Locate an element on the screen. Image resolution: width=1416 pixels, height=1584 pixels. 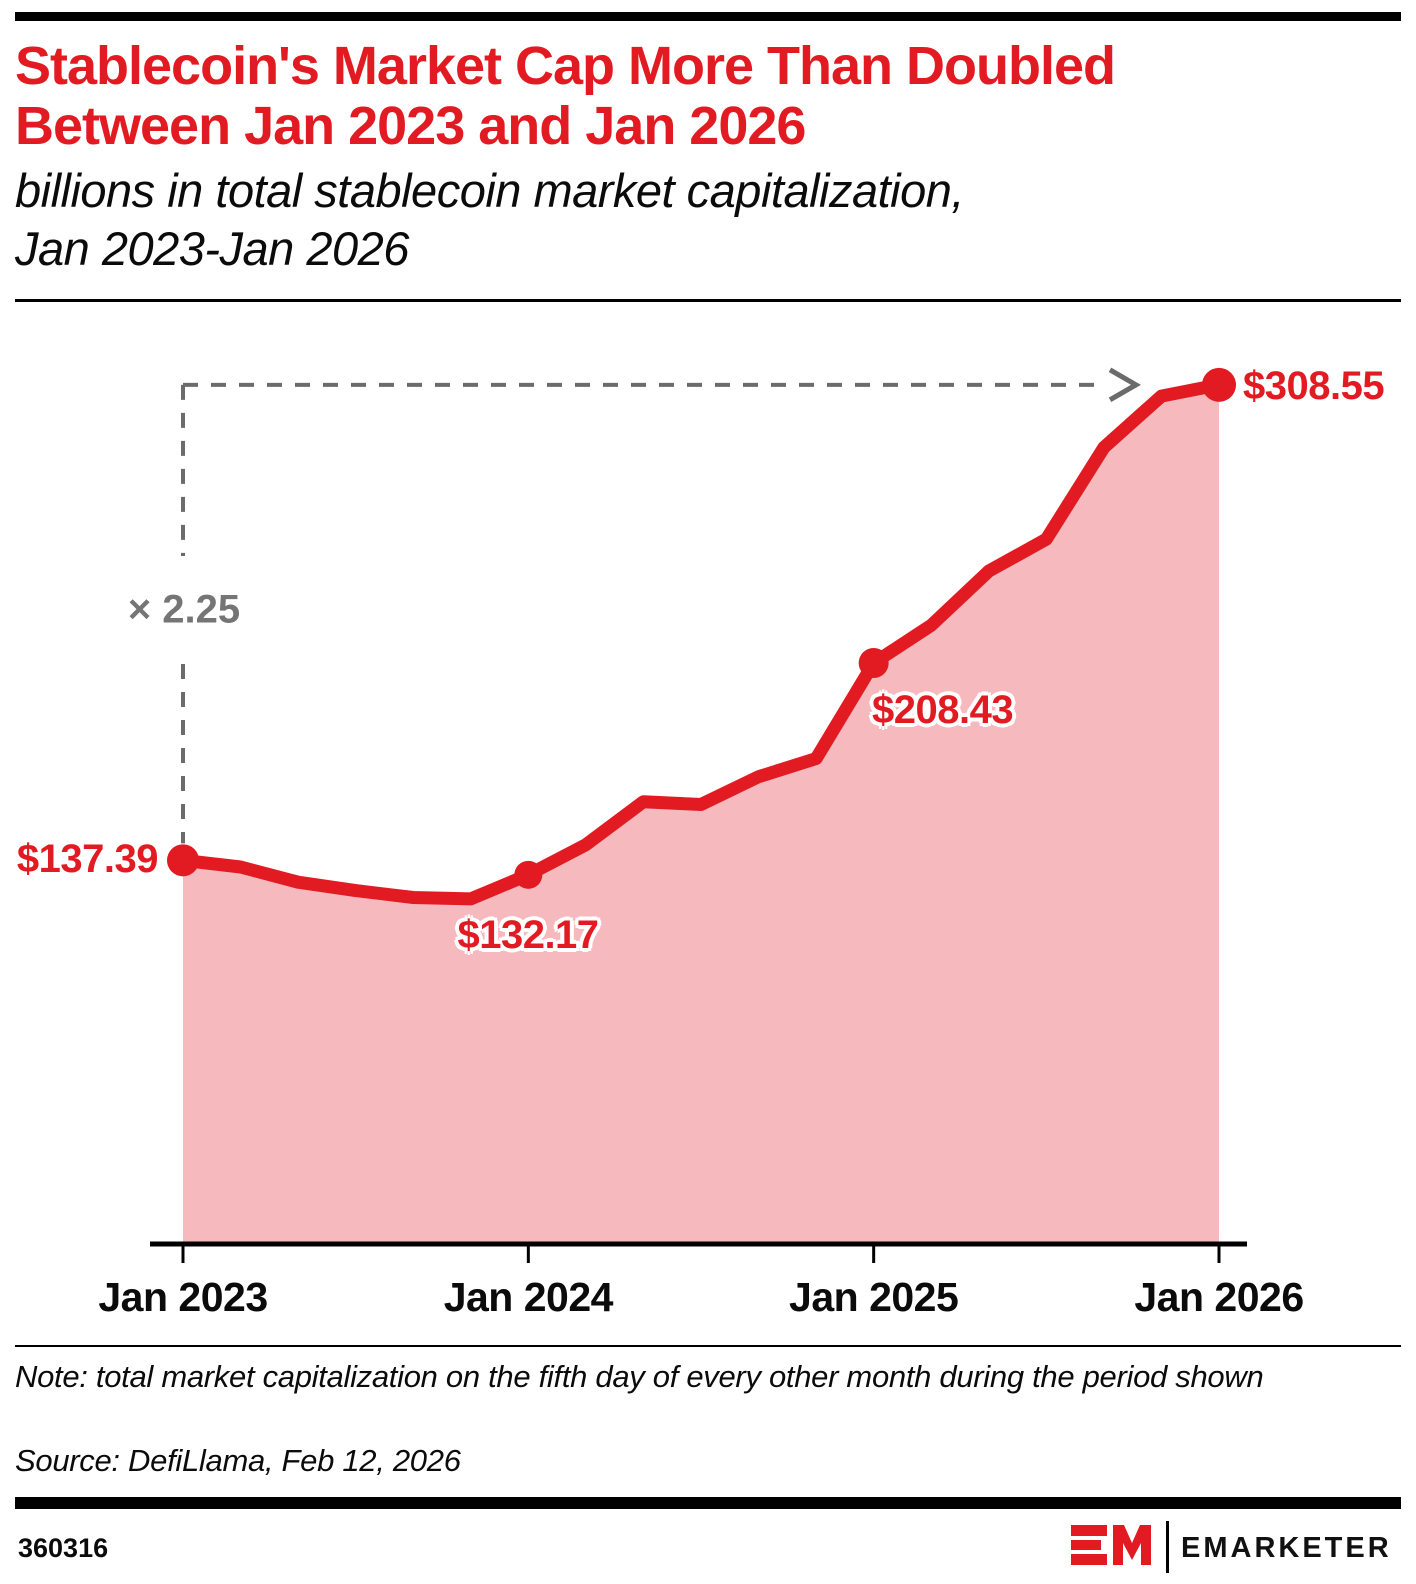
emarketer-logo-svg: EMARKETER is located at coordinates (1231, 1547).